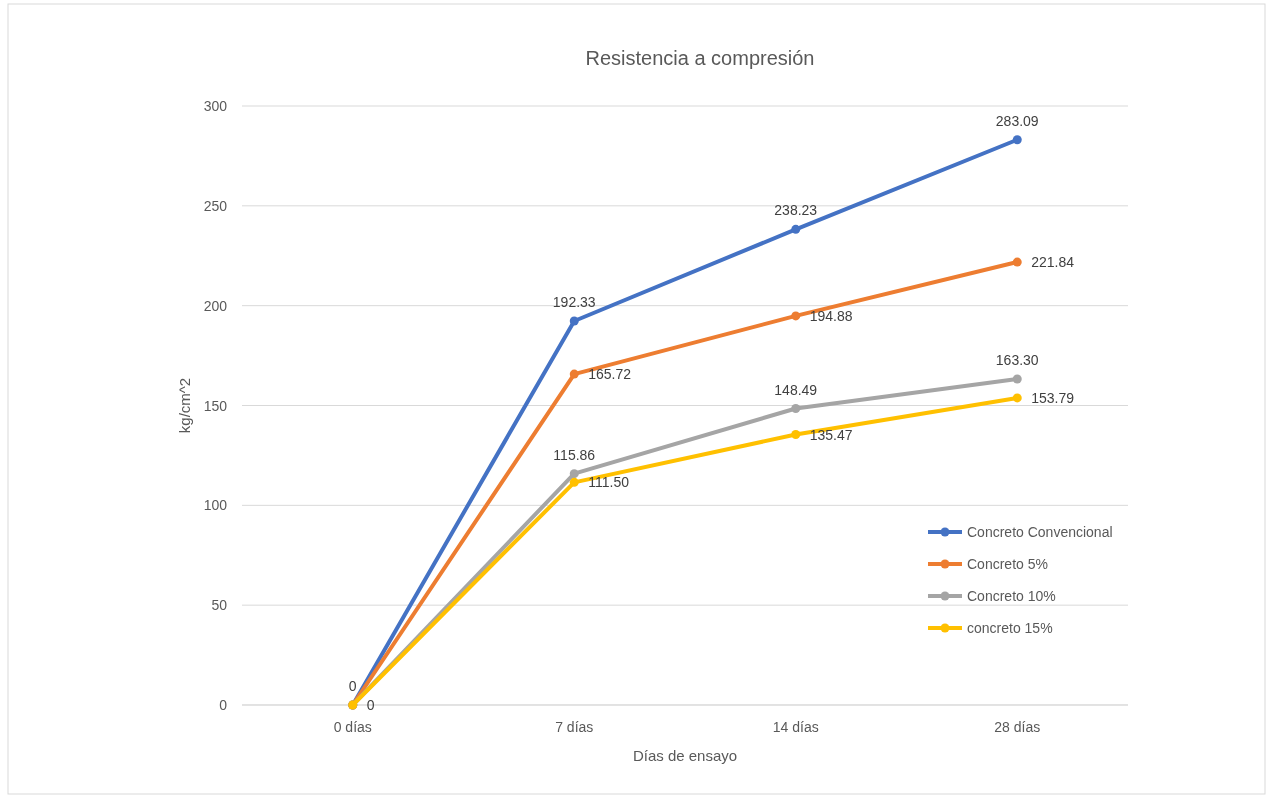 This screenshot has width=1271, height=797. Describe the element at coordinates (831, 315) in the screenshot. I see `data-label: 194.88` at that location.